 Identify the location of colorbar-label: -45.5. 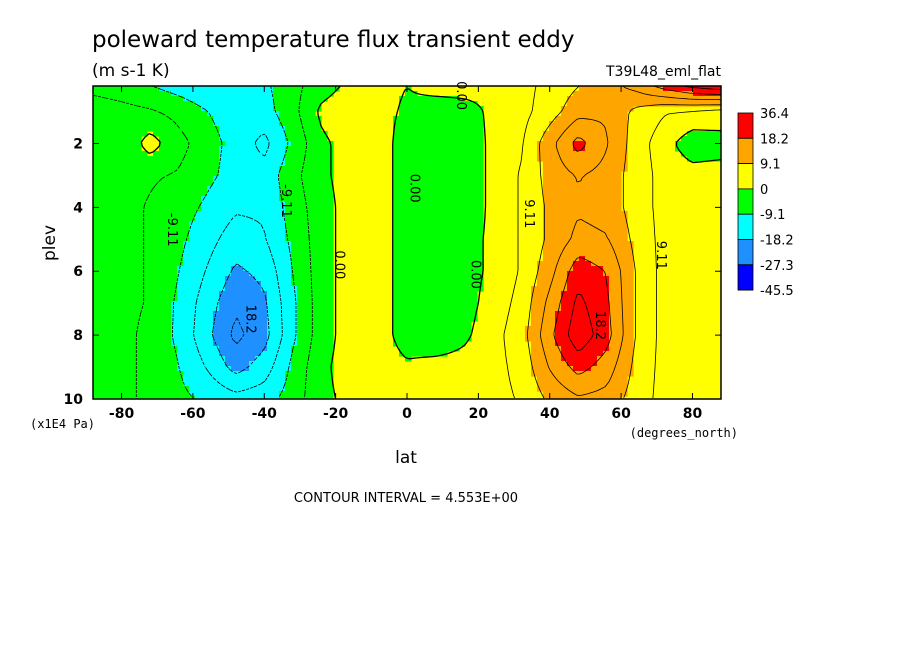
(777, 291).